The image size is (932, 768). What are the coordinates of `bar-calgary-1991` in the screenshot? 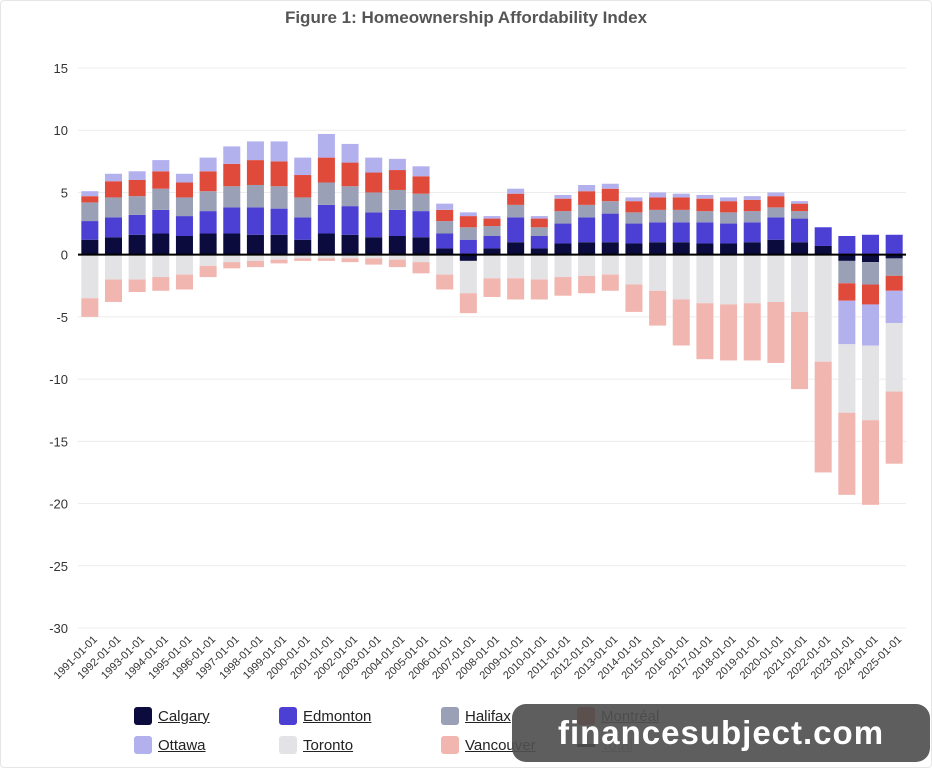 It's located at (90, 247).